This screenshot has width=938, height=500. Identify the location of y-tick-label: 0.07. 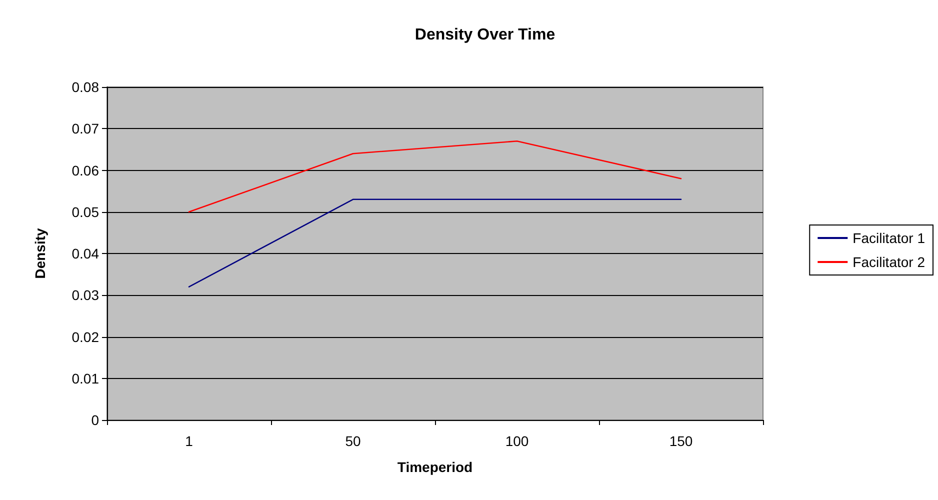
(86, 128).